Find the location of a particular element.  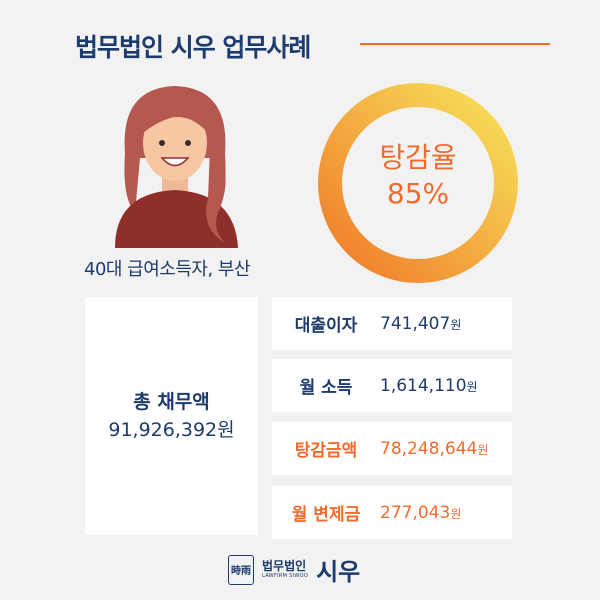

profile-caption: 40대 급여소득자, 부산 is located at coordinates (167, 269).